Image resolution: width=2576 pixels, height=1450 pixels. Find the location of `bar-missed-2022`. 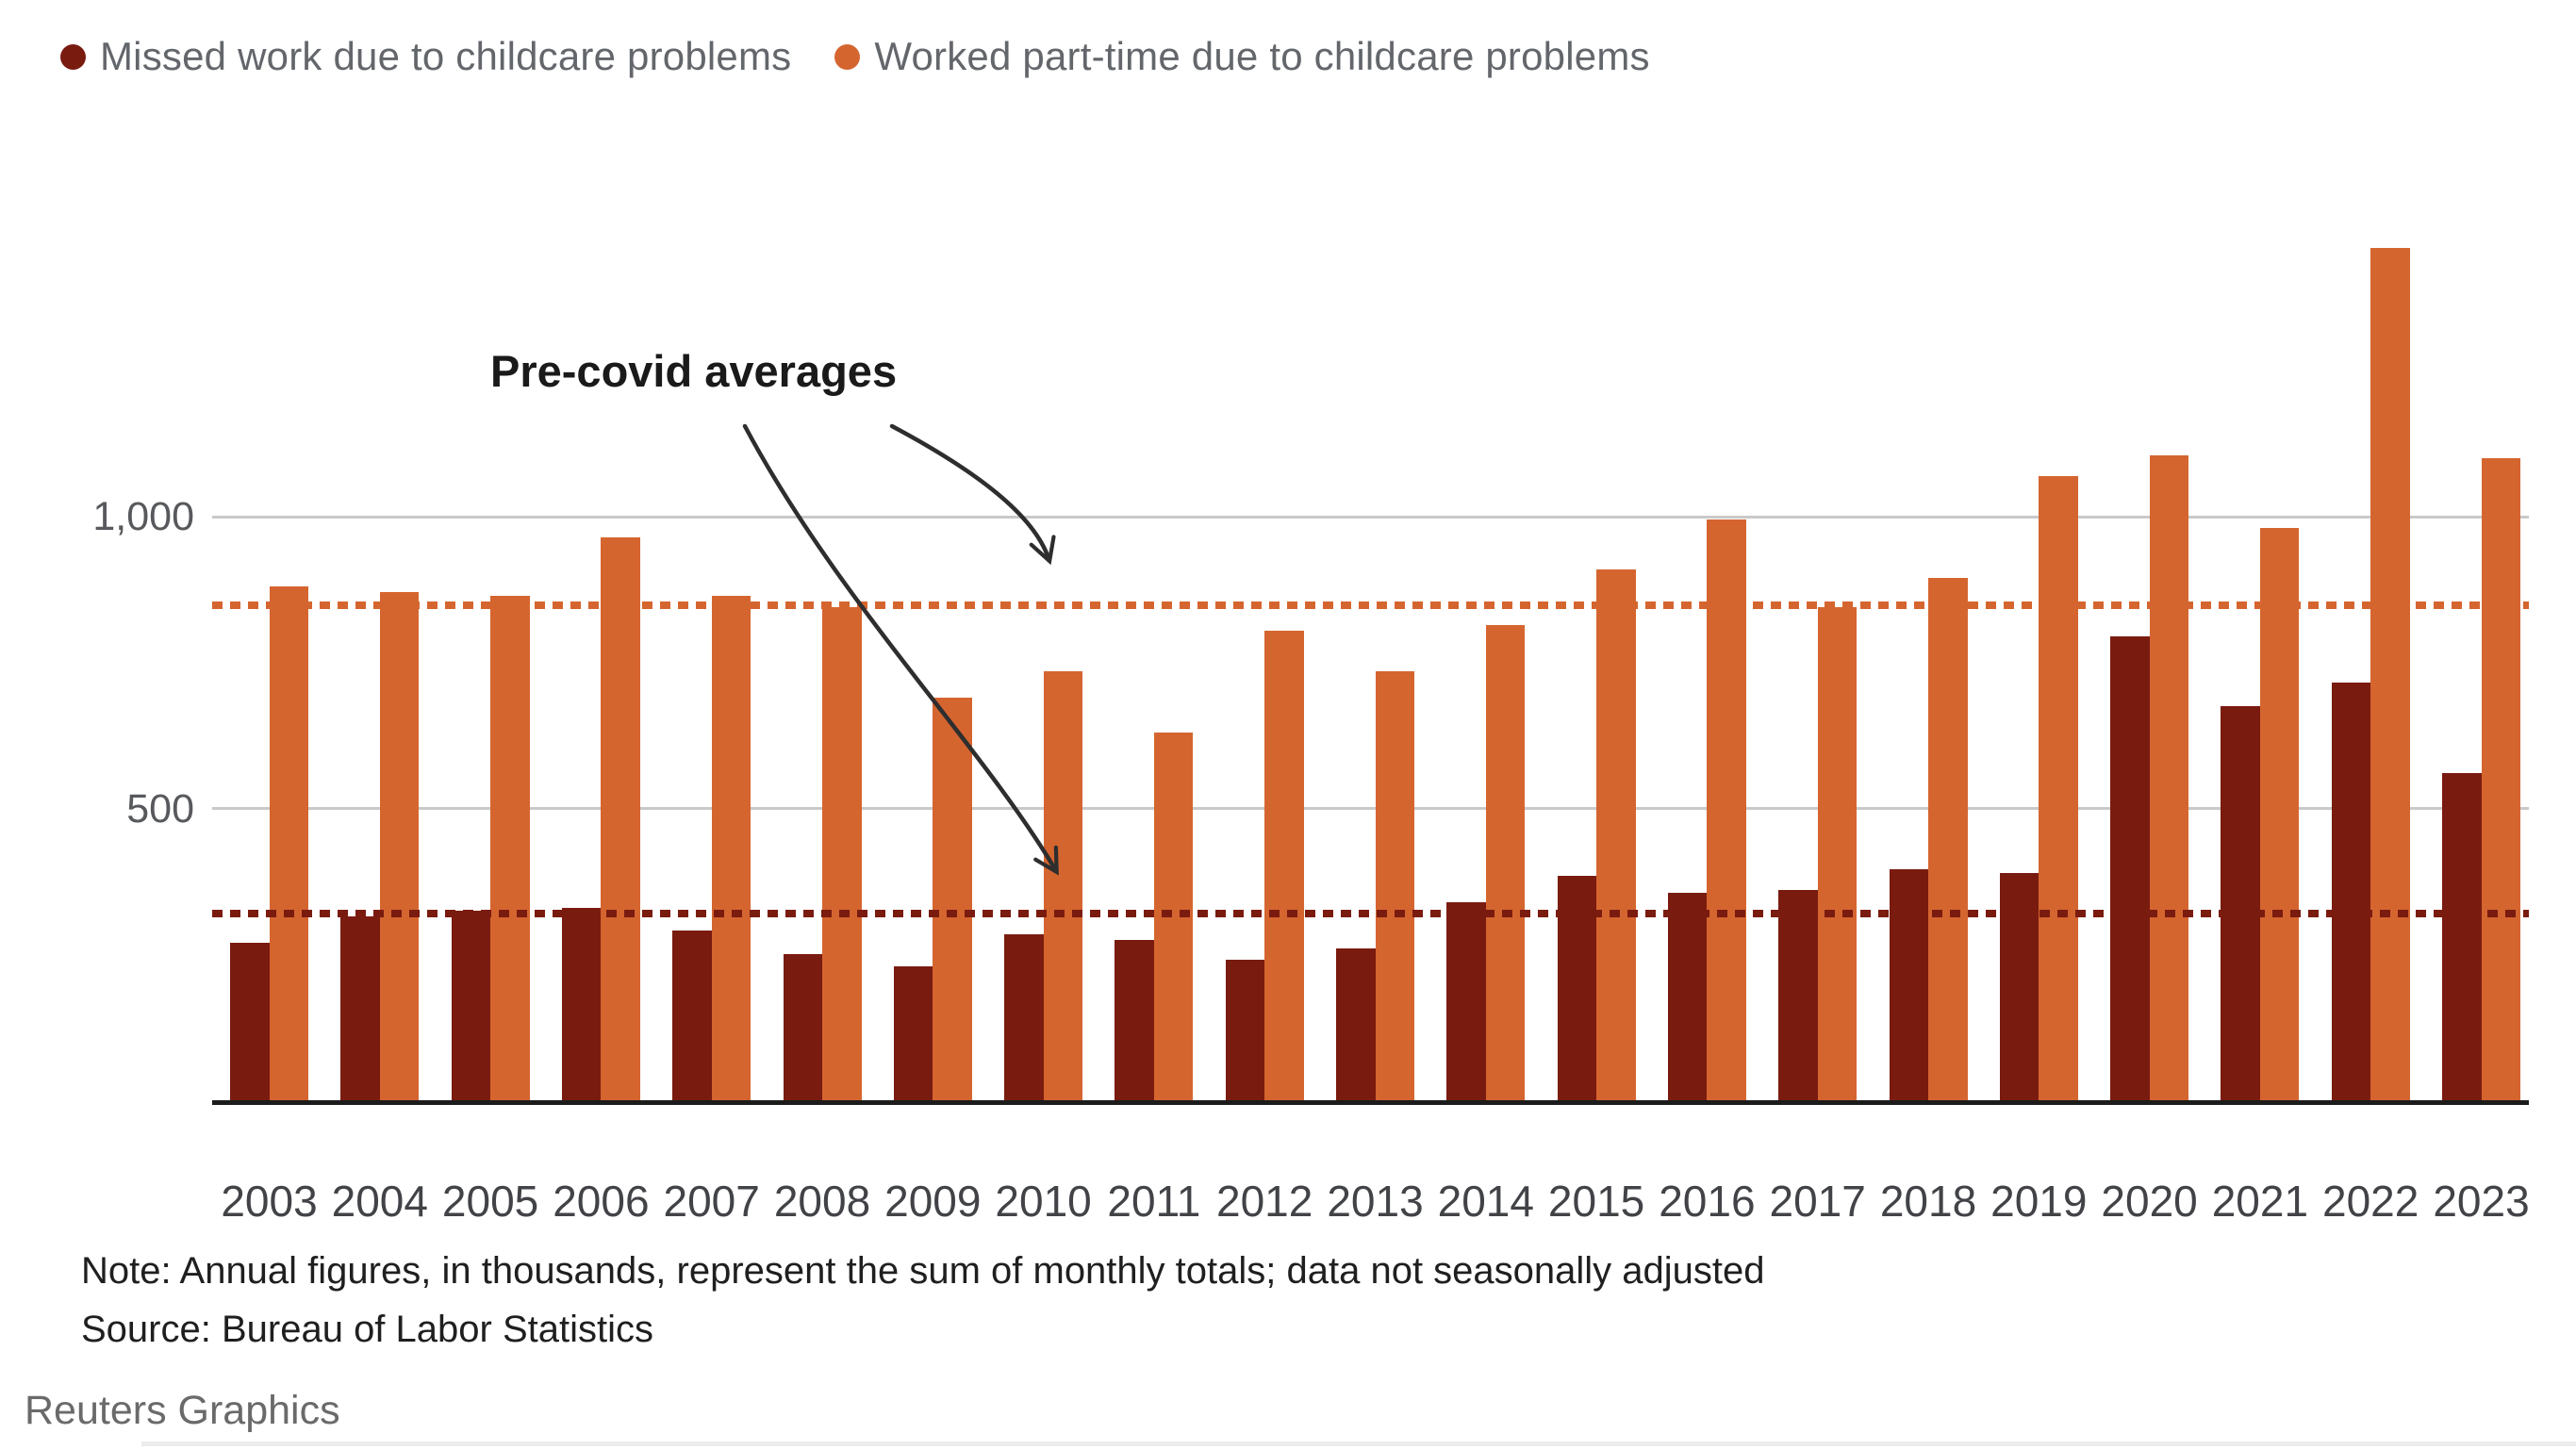

bar-missed-2022 is located at coordinates (2351, 891).